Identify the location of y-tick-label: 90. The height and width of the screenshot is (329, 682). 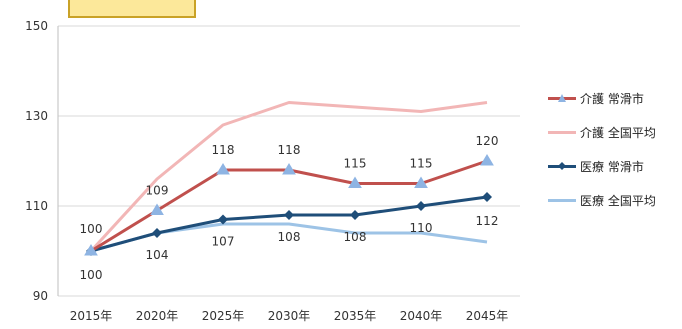
(40, 296).